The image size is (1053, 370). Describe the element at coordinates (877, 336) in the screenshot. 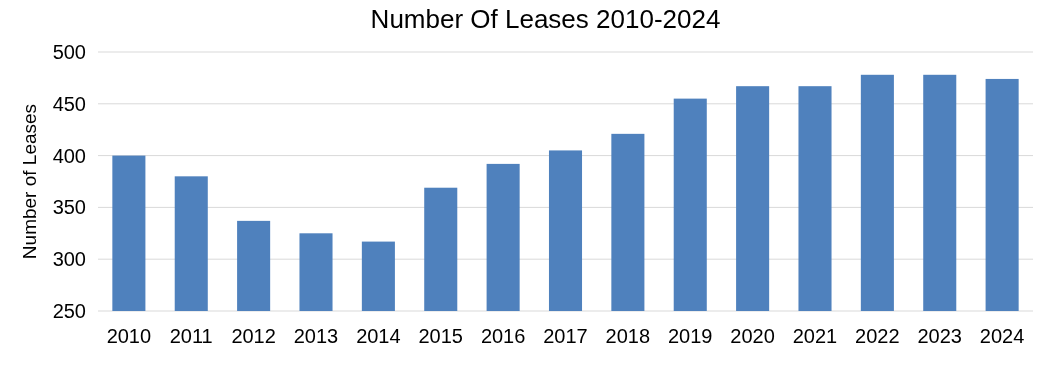

I see `x-tick-label: 2022` at that location.